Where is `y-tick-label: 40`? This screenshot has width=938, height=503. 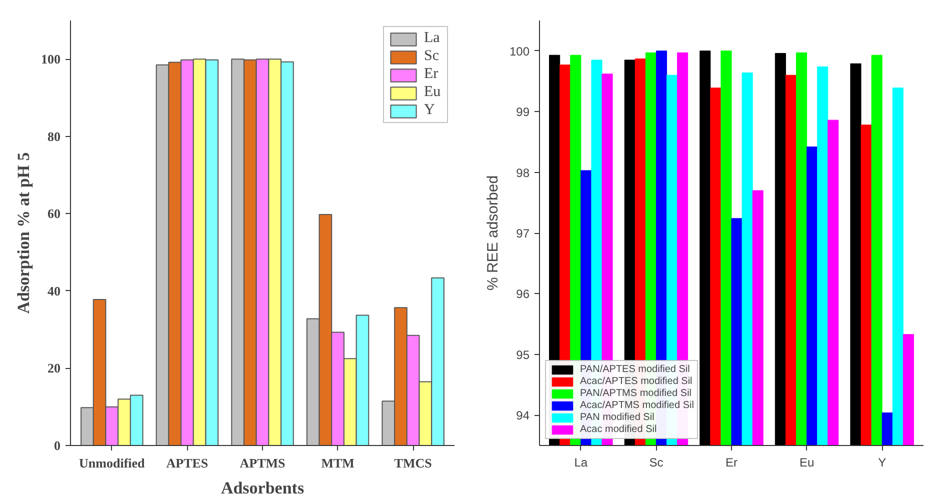 y-tick-label: 40 is located at coordinates (54, 290).